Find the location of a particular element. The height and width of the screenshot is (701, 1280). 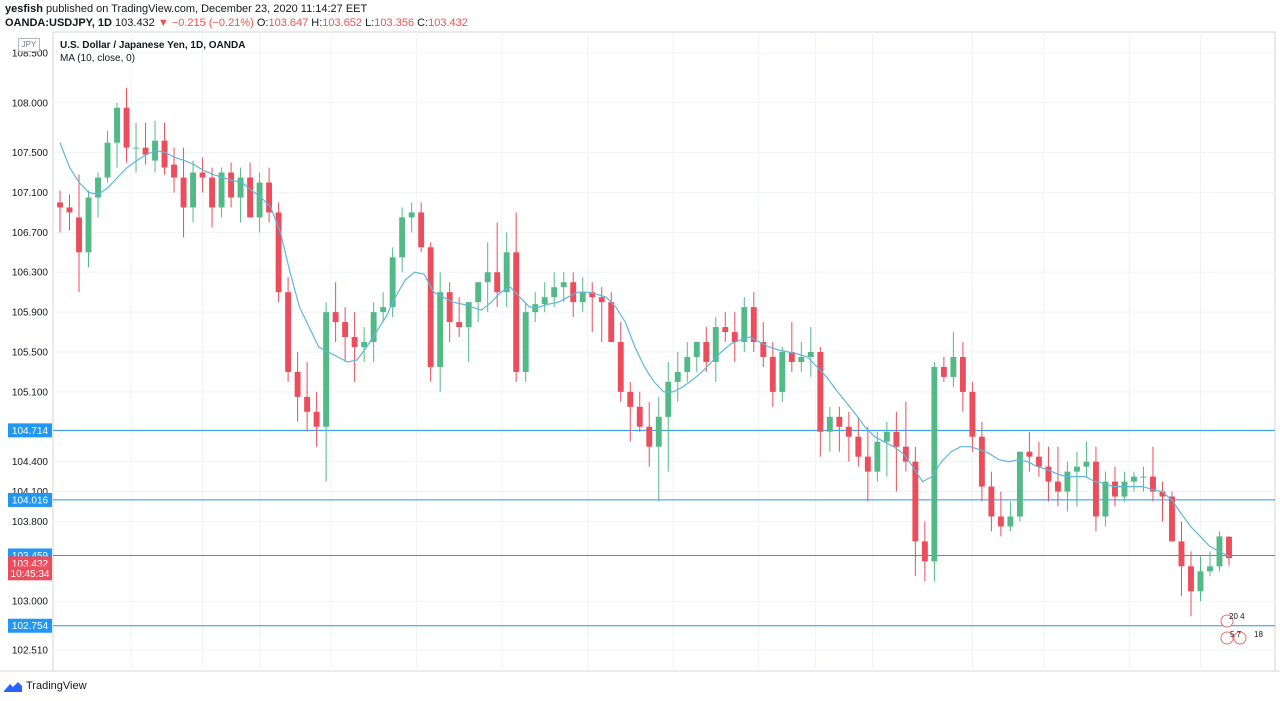

y-tick-label: 106.300 is located at coordinates (30, 273).